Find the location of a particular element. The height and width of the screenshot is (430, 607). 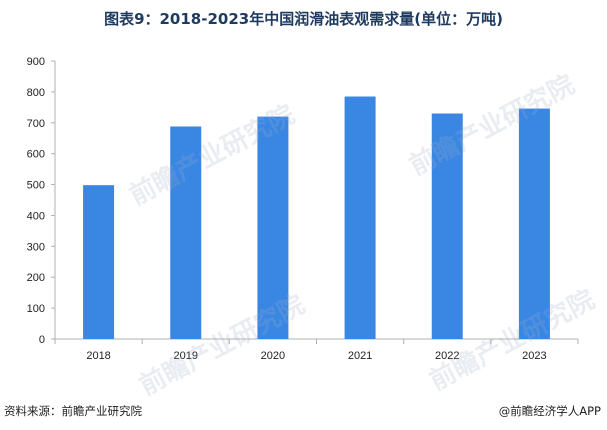

y-axis: 0 100 200 300 400 500 600 700 800 900 is located at coordinates (41, 201).